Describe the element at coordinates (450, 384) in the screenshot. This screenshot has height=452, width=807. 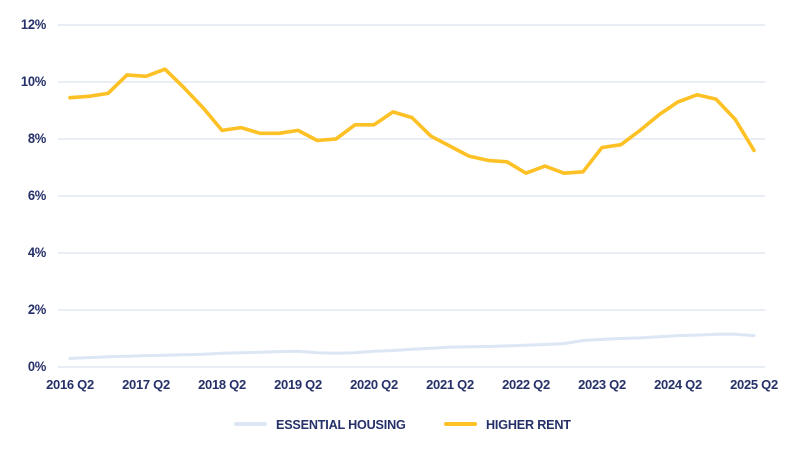
I see `x-tick-label-2021-q2: 2021 Q2` at that location.